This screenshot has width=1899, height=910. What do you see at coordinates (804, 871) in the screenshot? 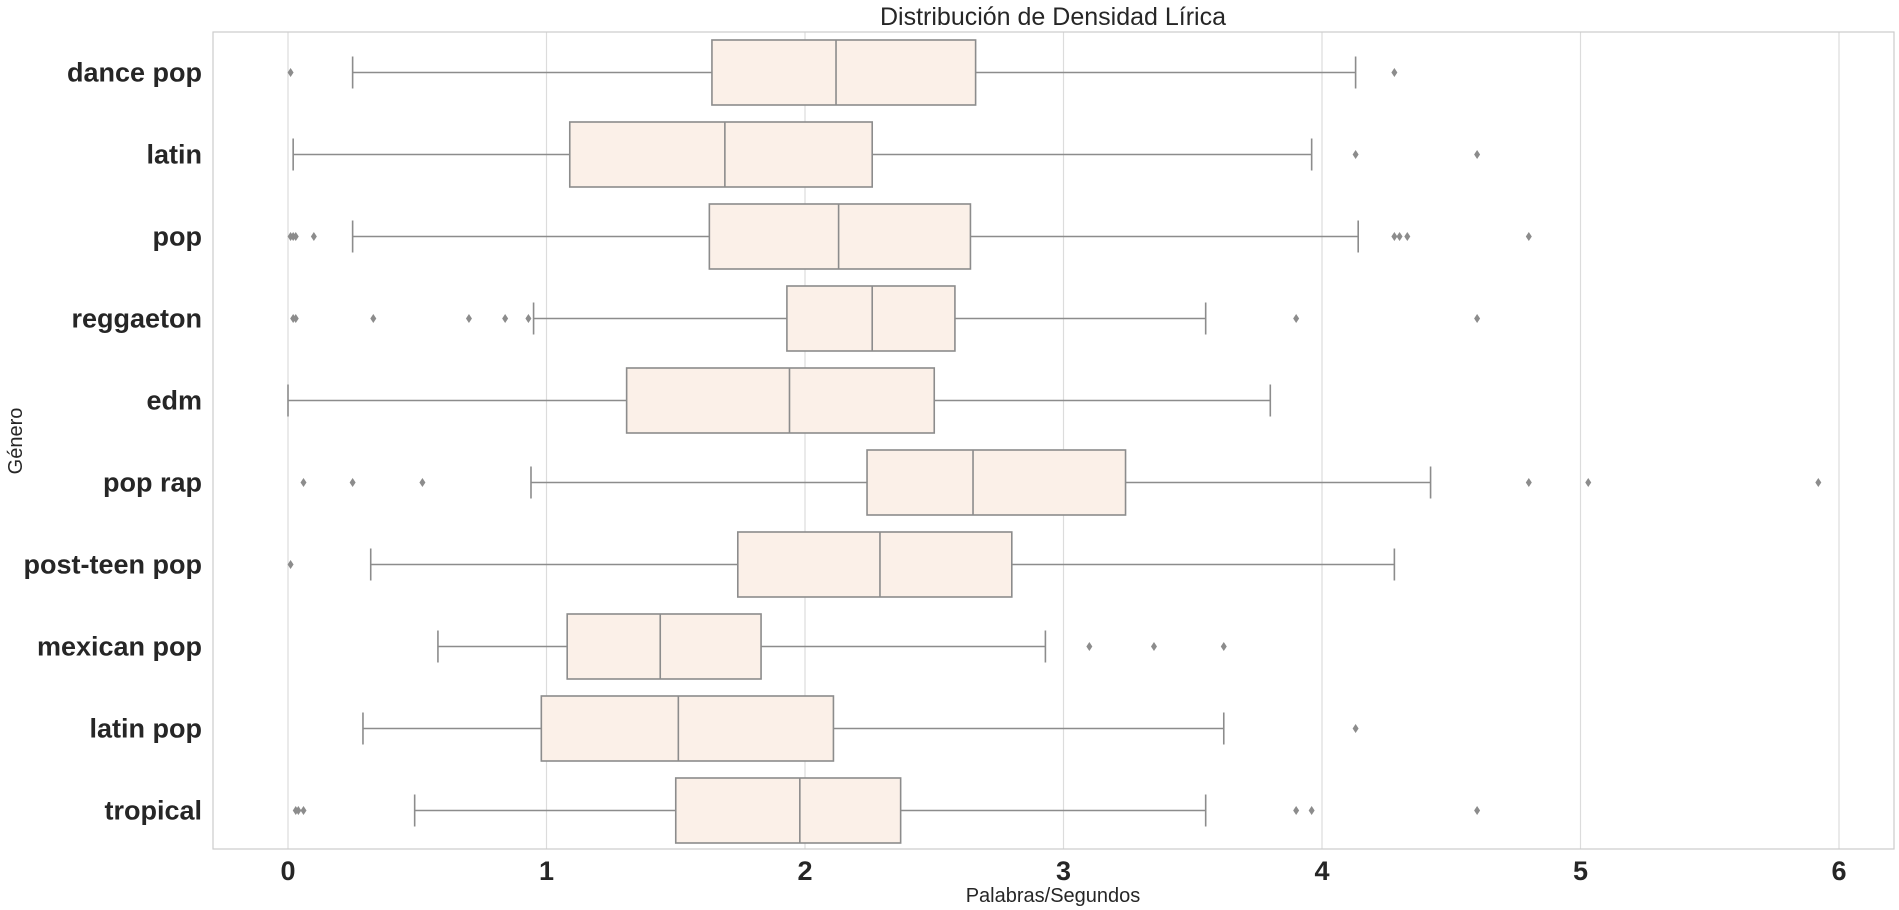
I see `x-tick-label: 2` at bounding box center [804, 871].